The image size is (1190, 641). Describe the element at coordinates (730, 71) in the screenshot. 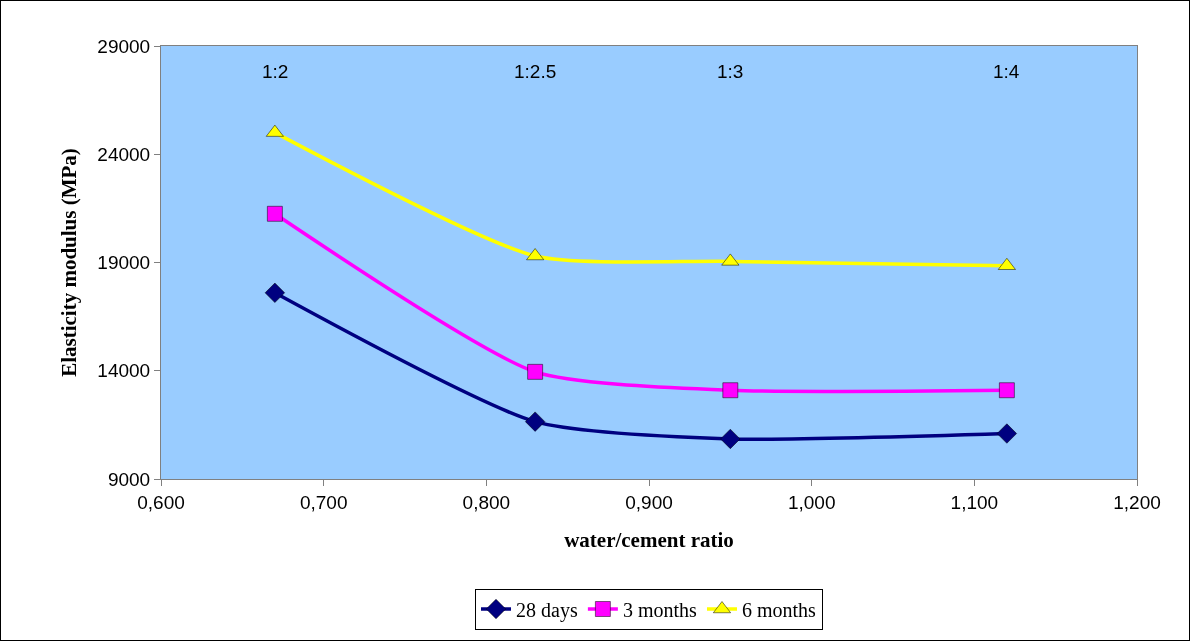

I see `annotation: 1:3` at that location.